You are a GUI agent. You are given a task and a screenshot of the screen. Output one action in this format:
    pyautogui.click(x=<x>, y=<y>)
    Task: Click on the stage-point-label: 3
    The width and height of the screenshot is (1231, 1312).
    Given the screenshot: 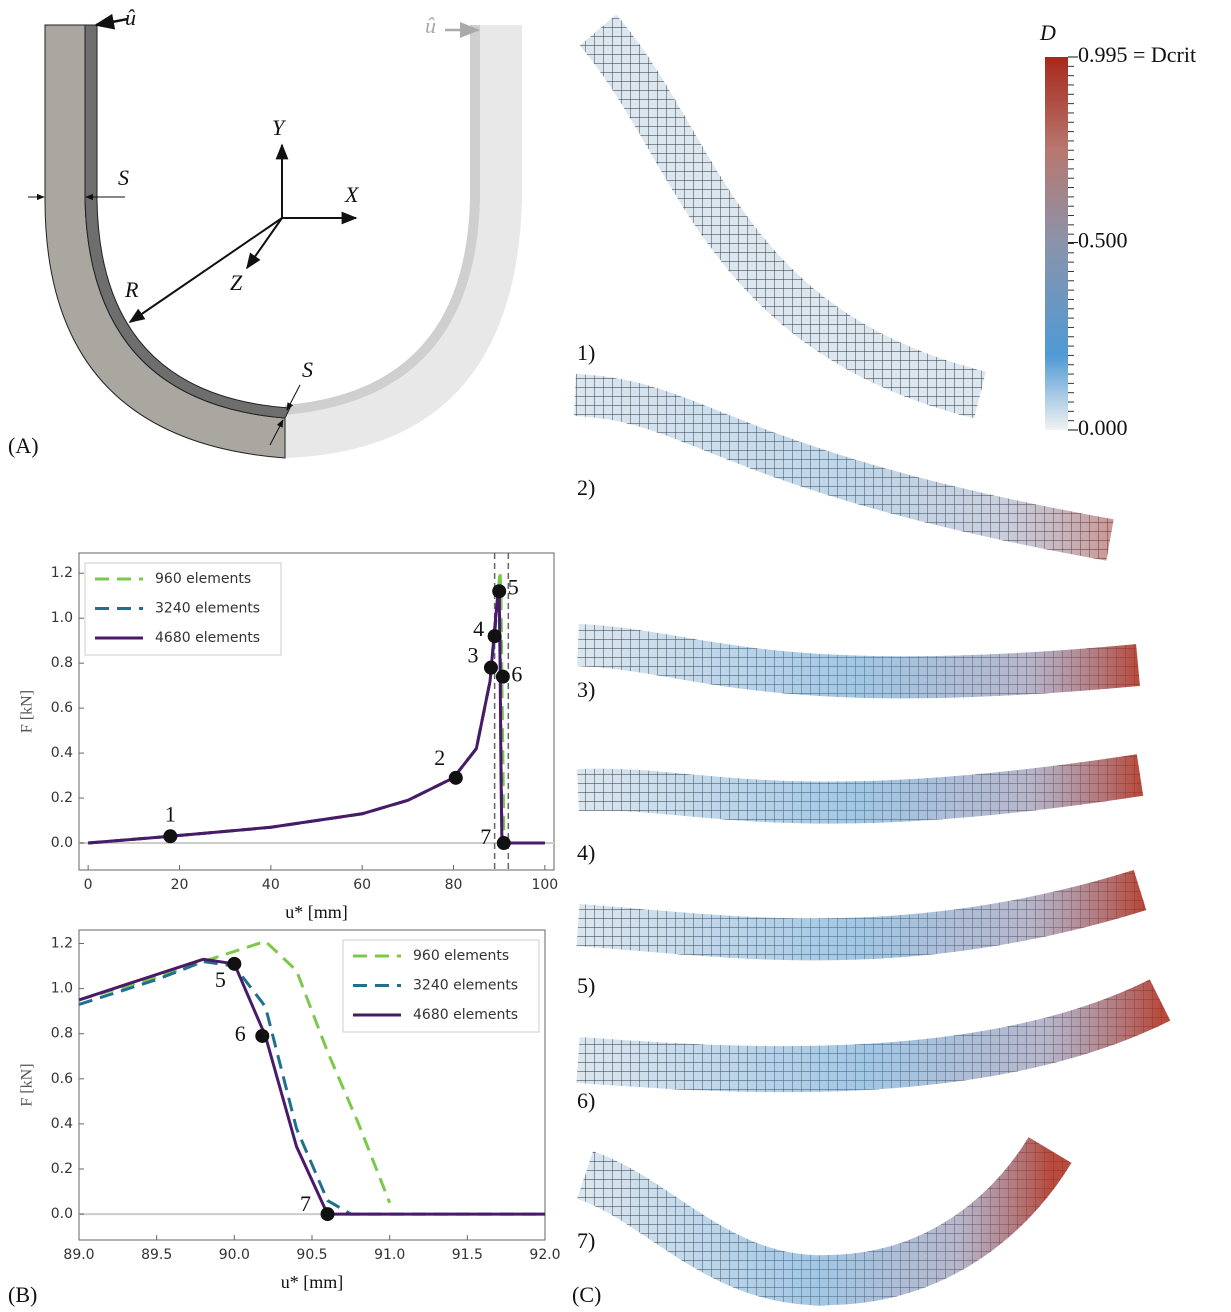 What is the action you would take?
    pyautogui.click(x=472, y=655)
    